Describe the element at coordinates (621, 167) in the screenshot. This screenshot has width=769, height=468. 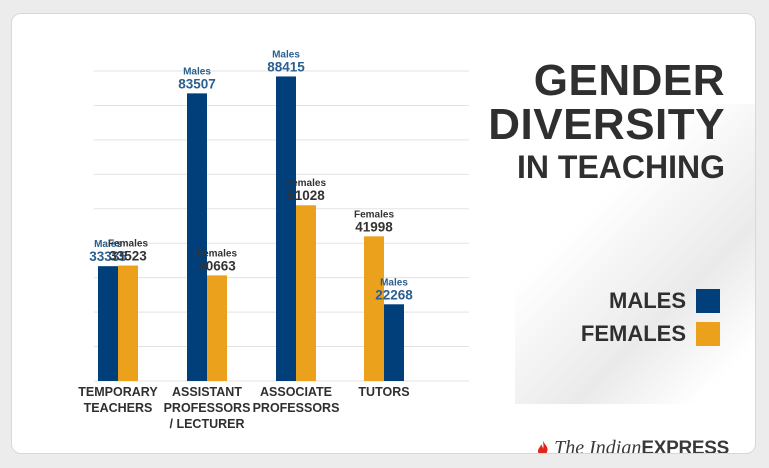
I see `title-line-3: IN TEACHING` at that location.